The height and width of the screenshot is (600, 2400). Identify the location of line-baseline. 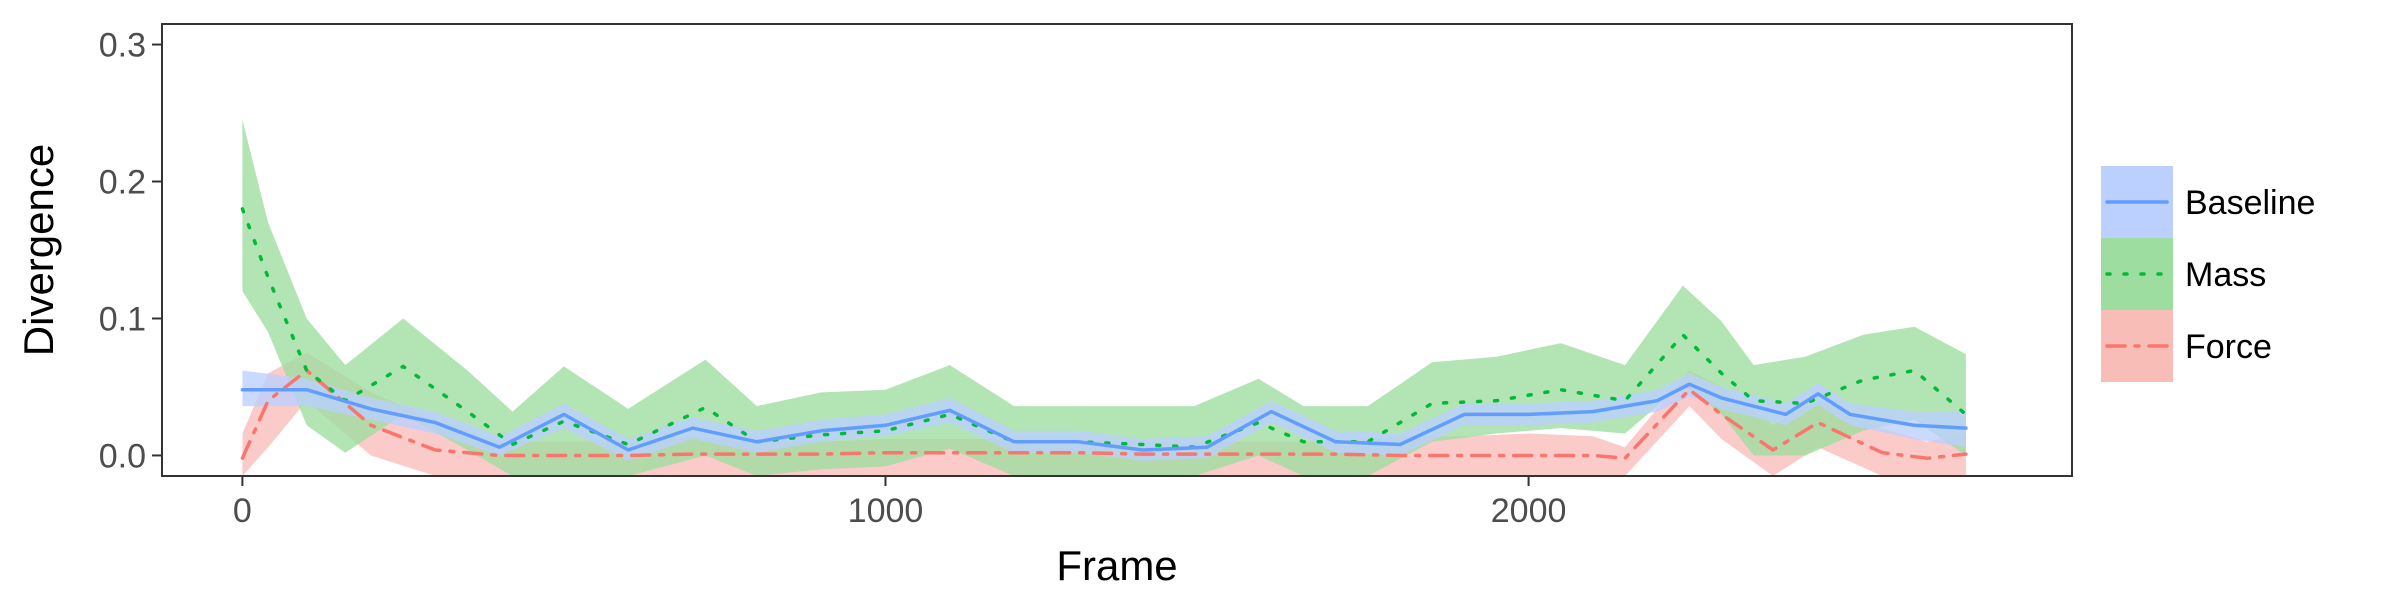
(1104, 417).